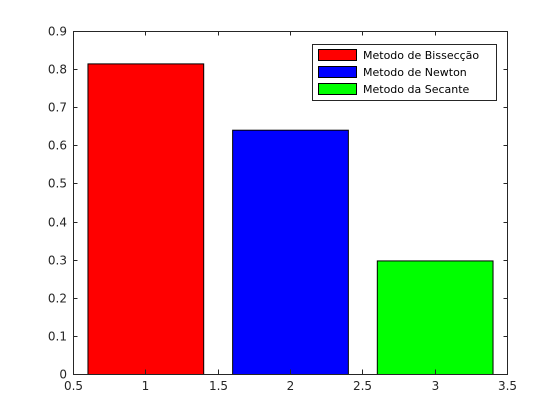 The image size is (560, 420). Describe the element at coordinates (57, 146) in the screenshot. I see `y-tick-label: 0.6` at that location.